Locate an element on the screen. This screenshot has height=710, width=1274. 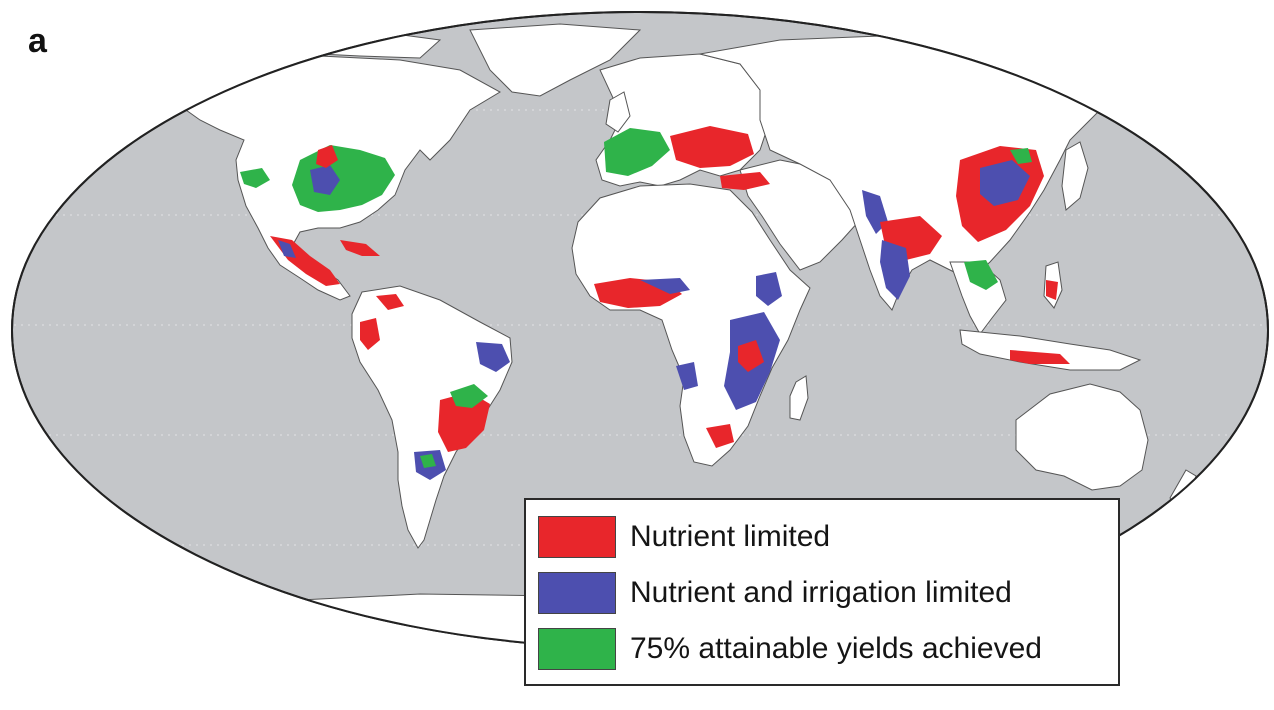
indonesia is located at coordinates (1050, 350).